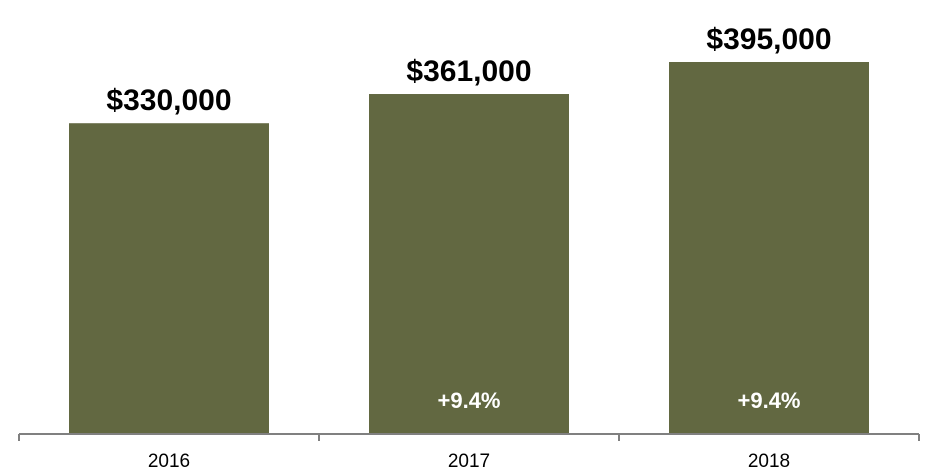 This screenshot has height=471, width=926. Describe the element at coordinates (768, 39) in the screenshot. I see `value-label-2018: $395,000` at that location.